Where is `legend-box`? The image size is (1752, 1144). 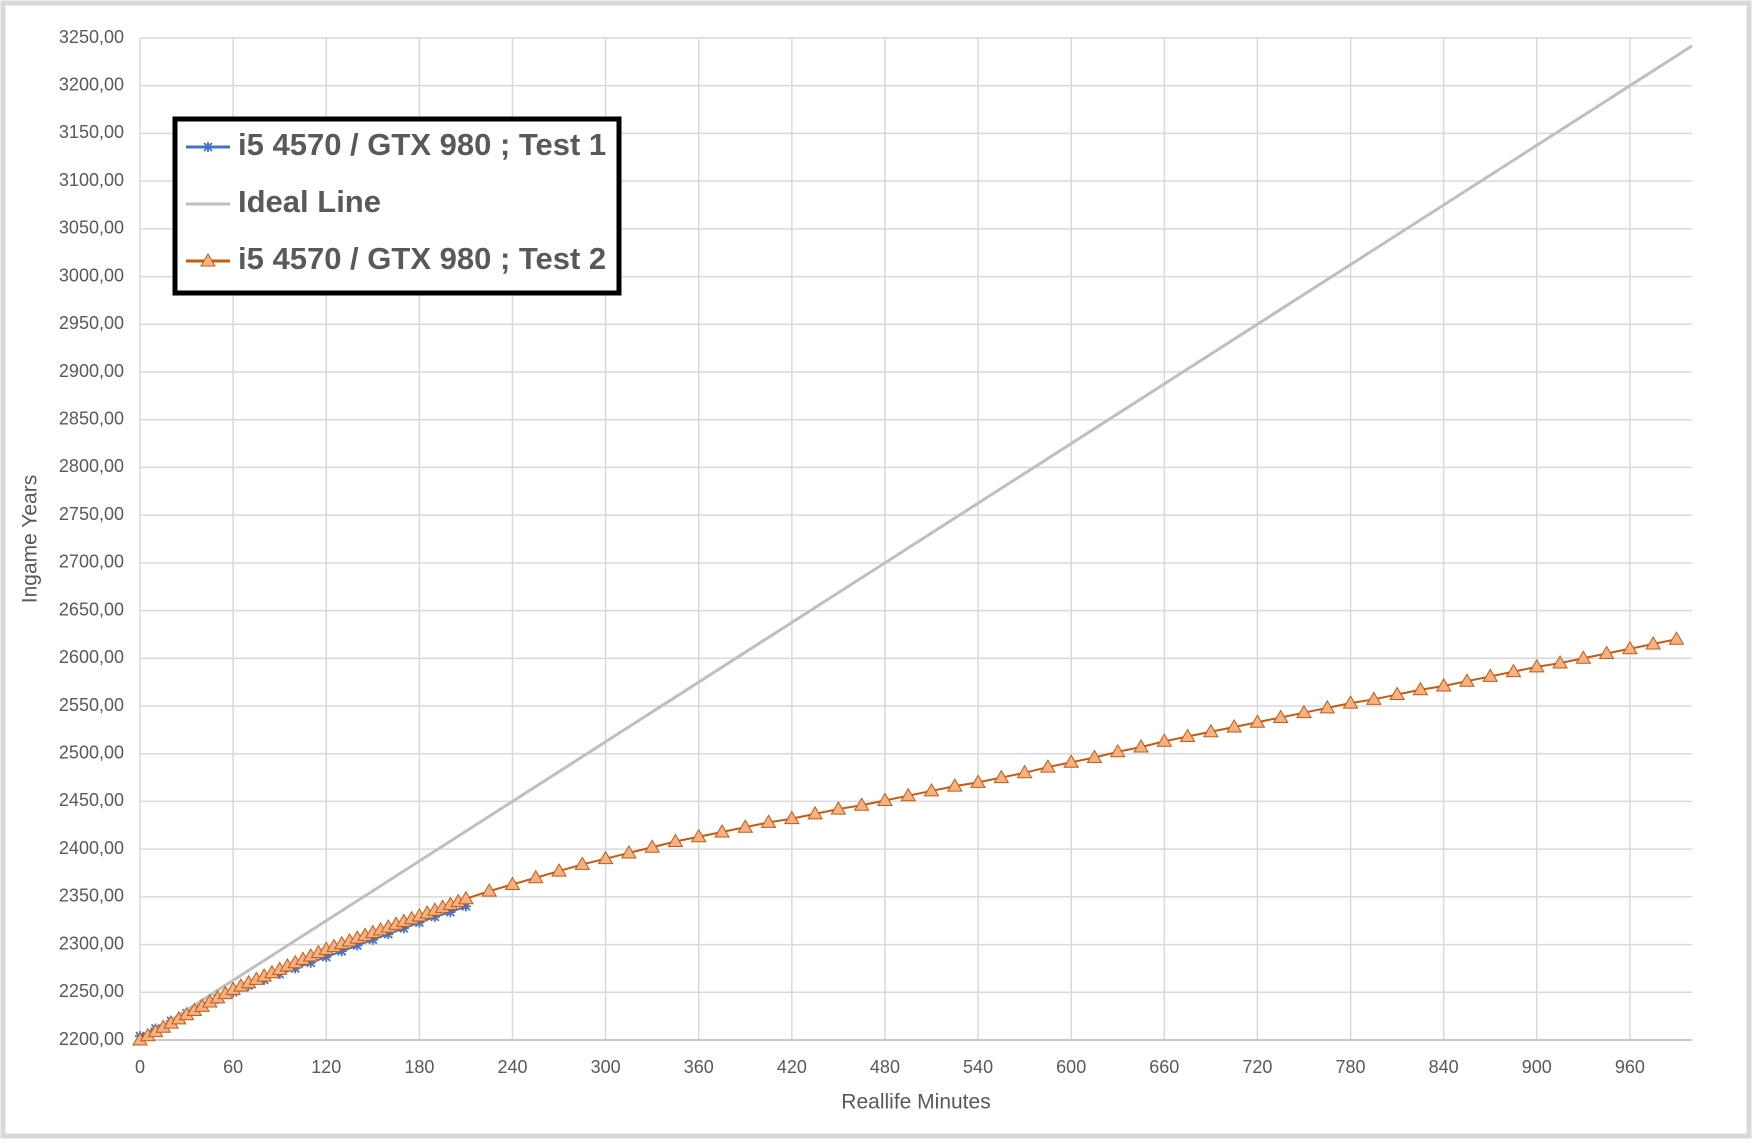 legend-box is located at coordinates (397, 206).